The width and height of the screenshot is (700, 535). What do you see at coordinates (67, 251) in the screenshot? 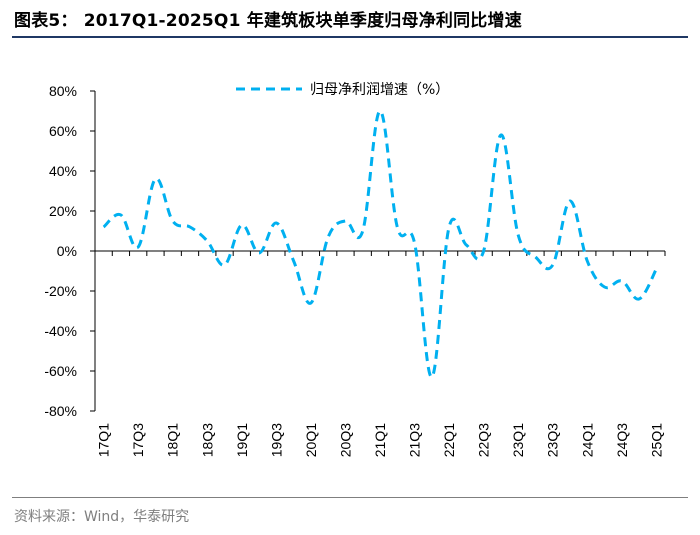
I see `y-tick-label: 0%` at bounding box center [67, 251].